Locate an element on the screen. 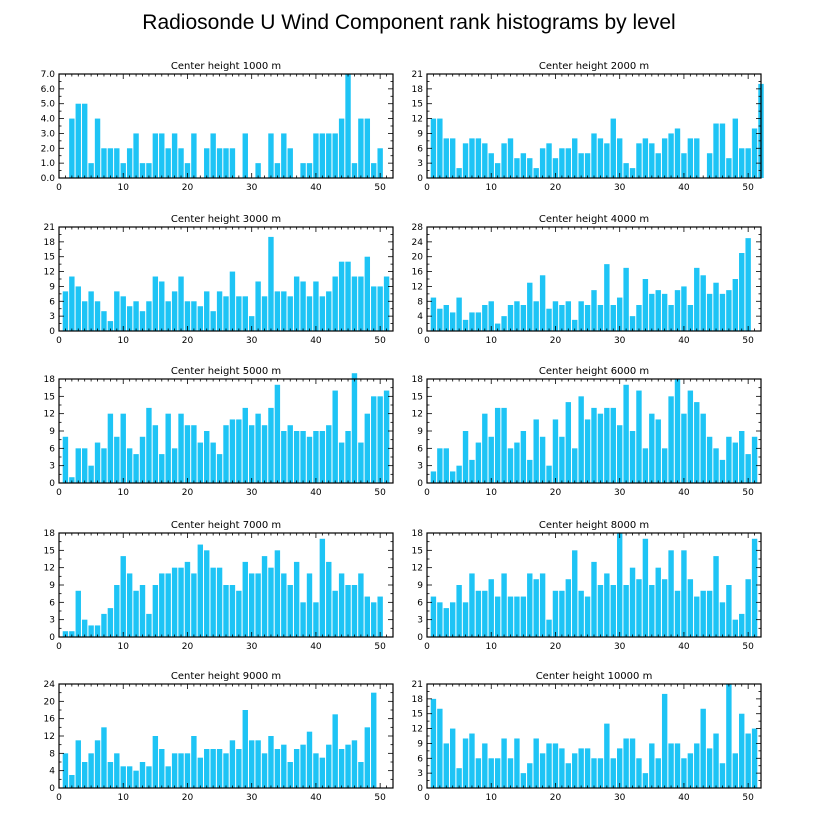 The image size is (818, 829). panel-title: Center height 3000 m is located at coordinates (226, 219).